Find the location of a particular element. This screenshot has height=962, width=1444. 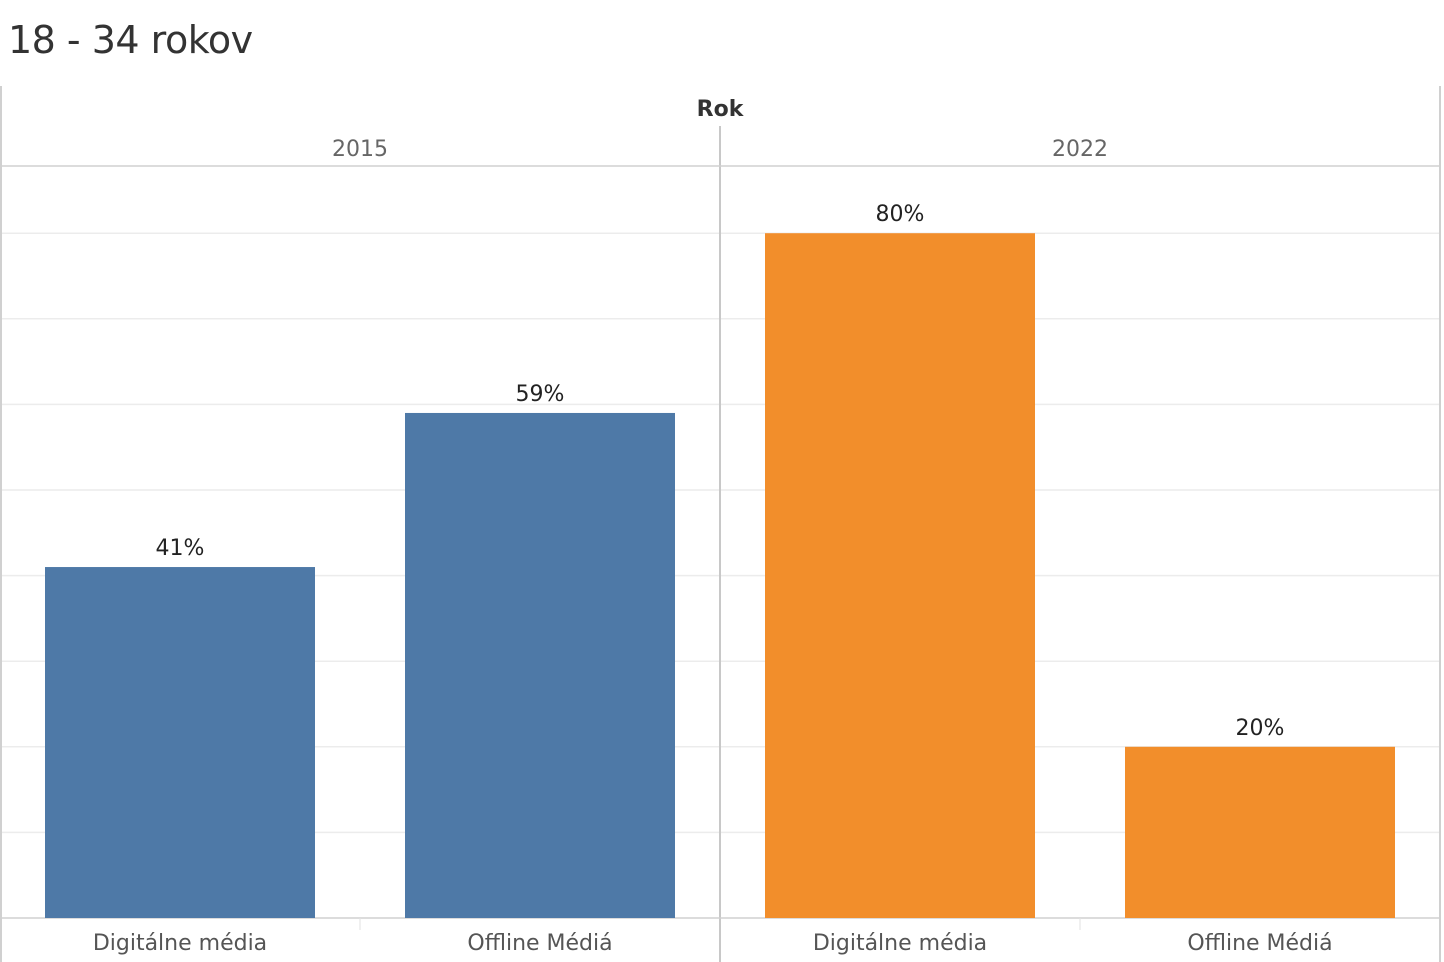

value-label-2015-digital: 41% is located at coordinates (180, 548).